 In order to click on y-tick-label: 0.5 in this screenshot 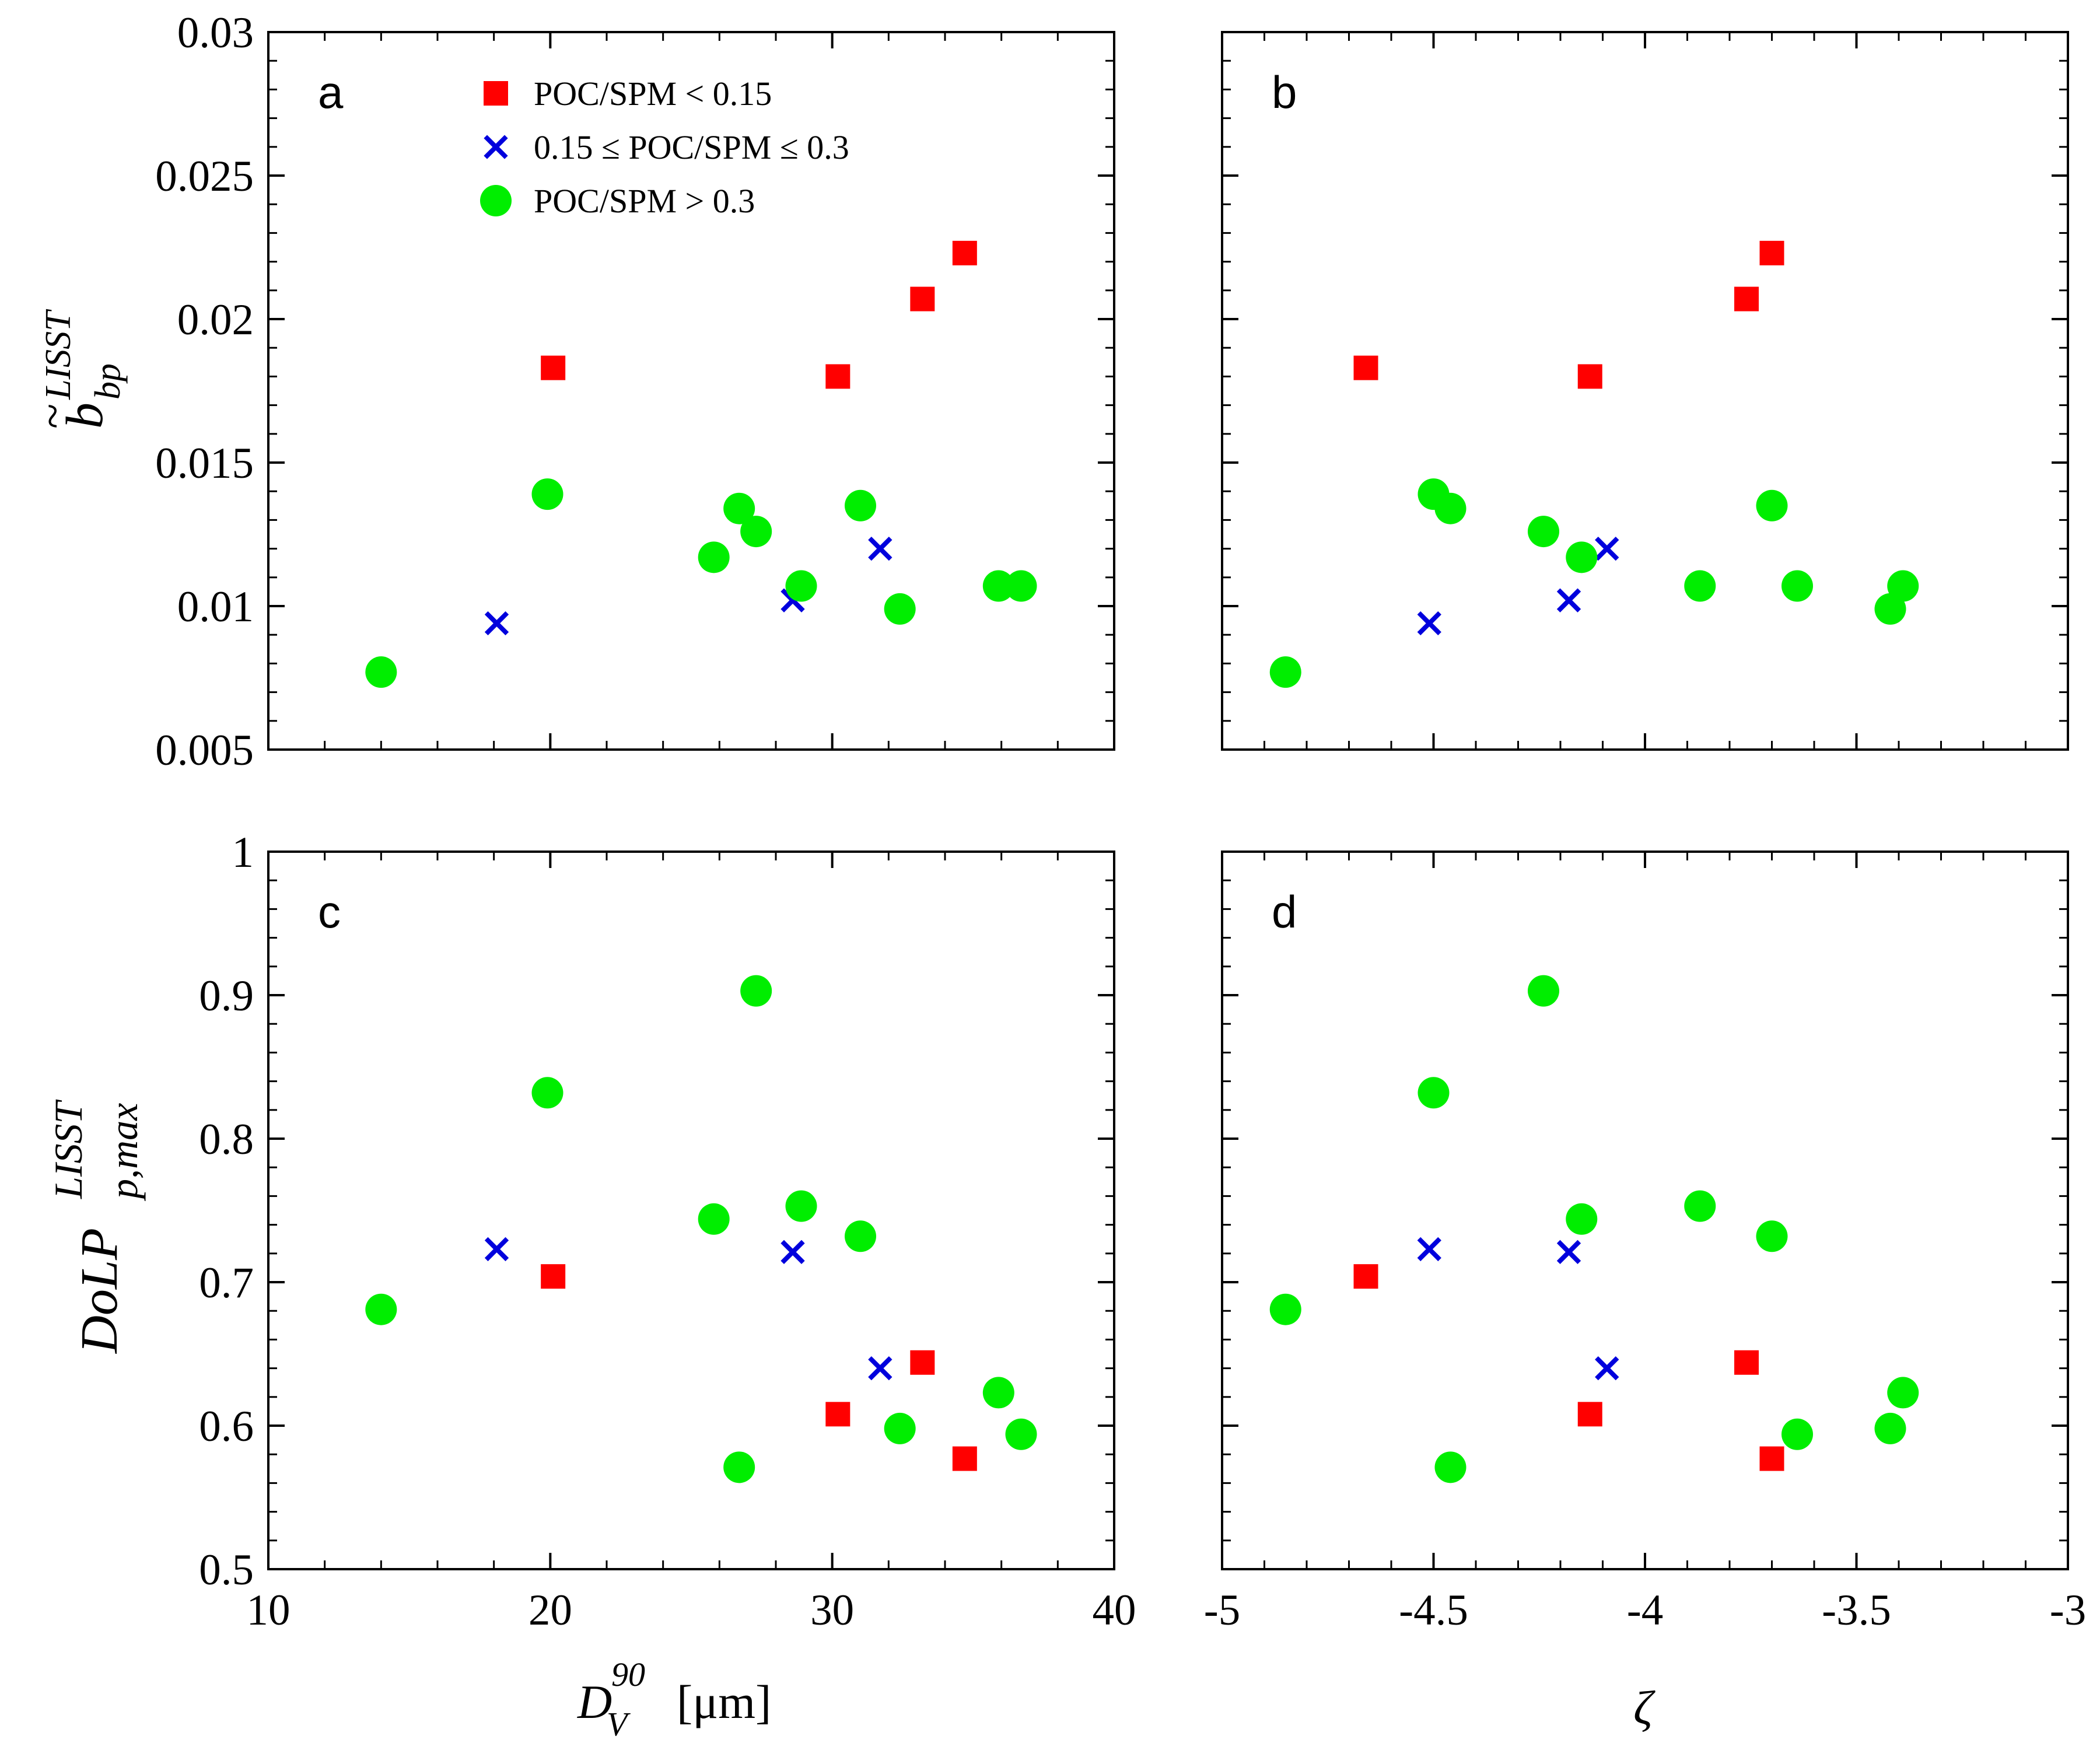, I will do `click(226, 1570)`.